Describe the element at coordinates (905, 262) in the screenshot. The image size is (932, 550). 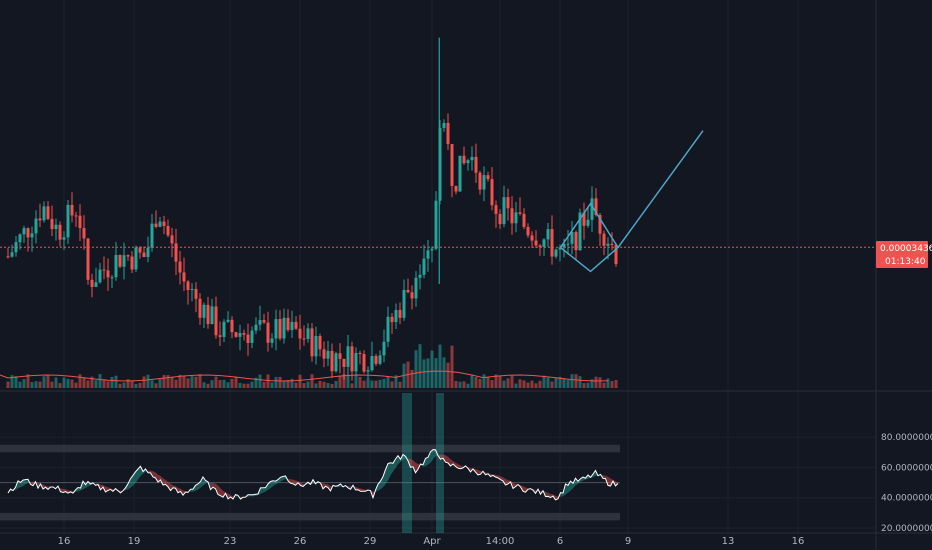
I see `price-badge-countdown: 01:13:40` at that location.